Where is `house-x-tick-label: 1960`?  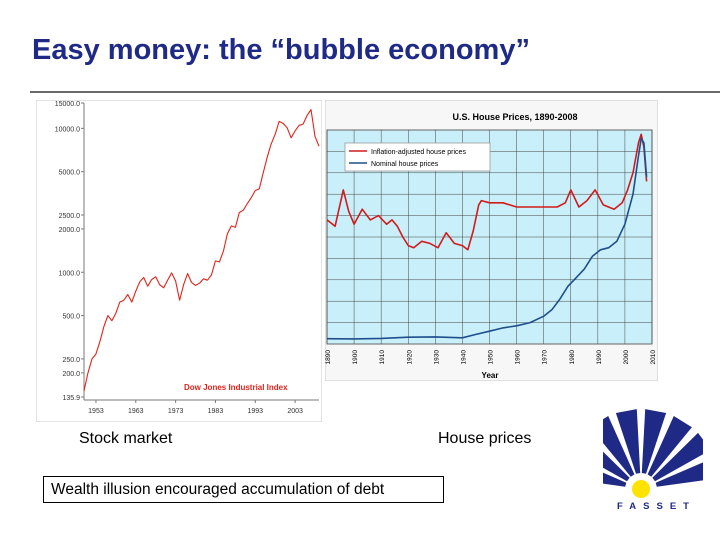
house-x-tick-label: 1960 is located at coordinates (518, 357).